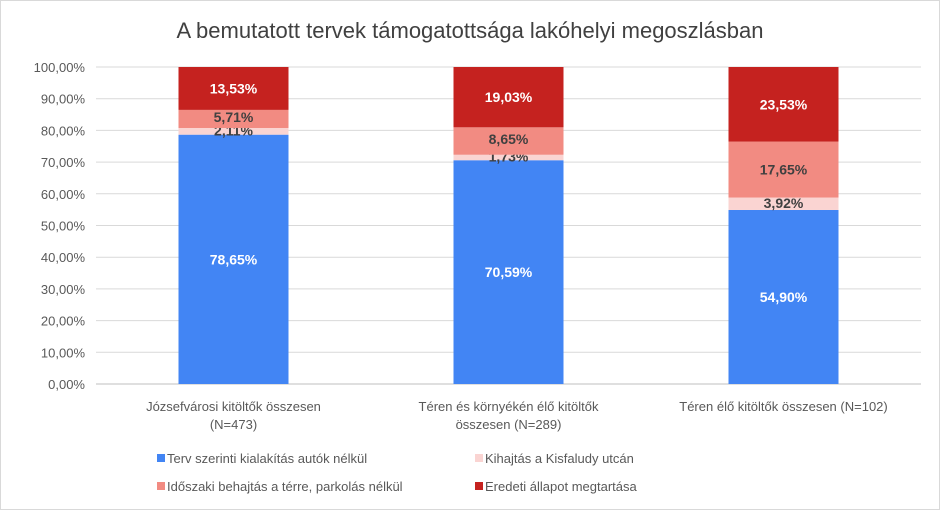 The image size is (940, 510). Describe the element at coordinates (63, 352) in the screenshot. I see `y-tick-label: 10,00%` at that location.